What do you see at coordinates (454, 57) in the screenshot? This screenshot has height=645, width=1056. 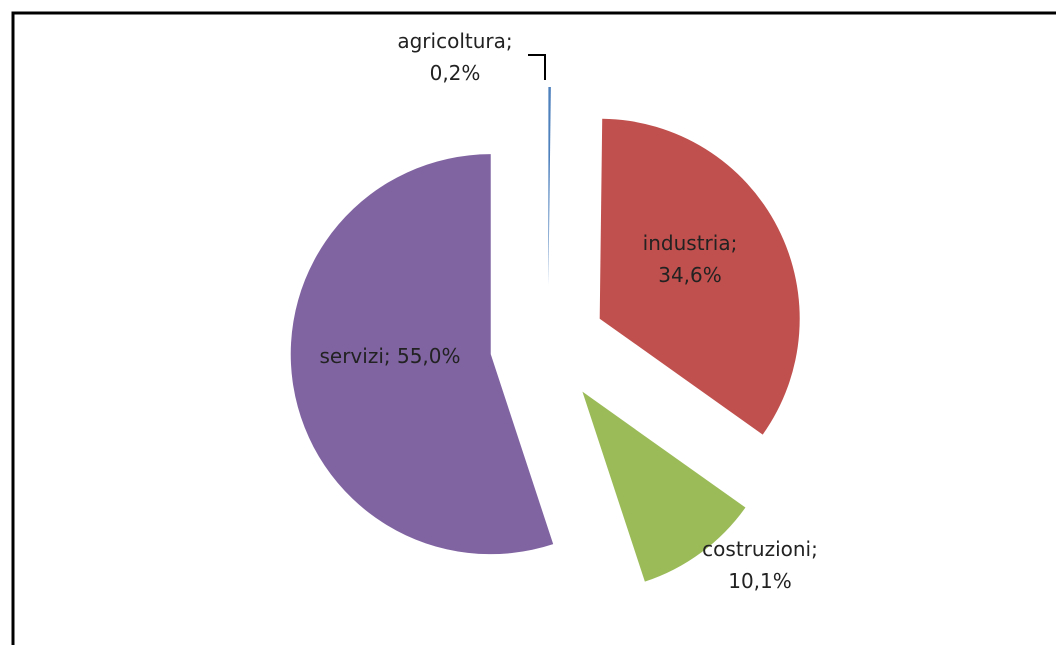 I see `data-label: agricoltura; 0,2%` at bounding box center [454, 57].